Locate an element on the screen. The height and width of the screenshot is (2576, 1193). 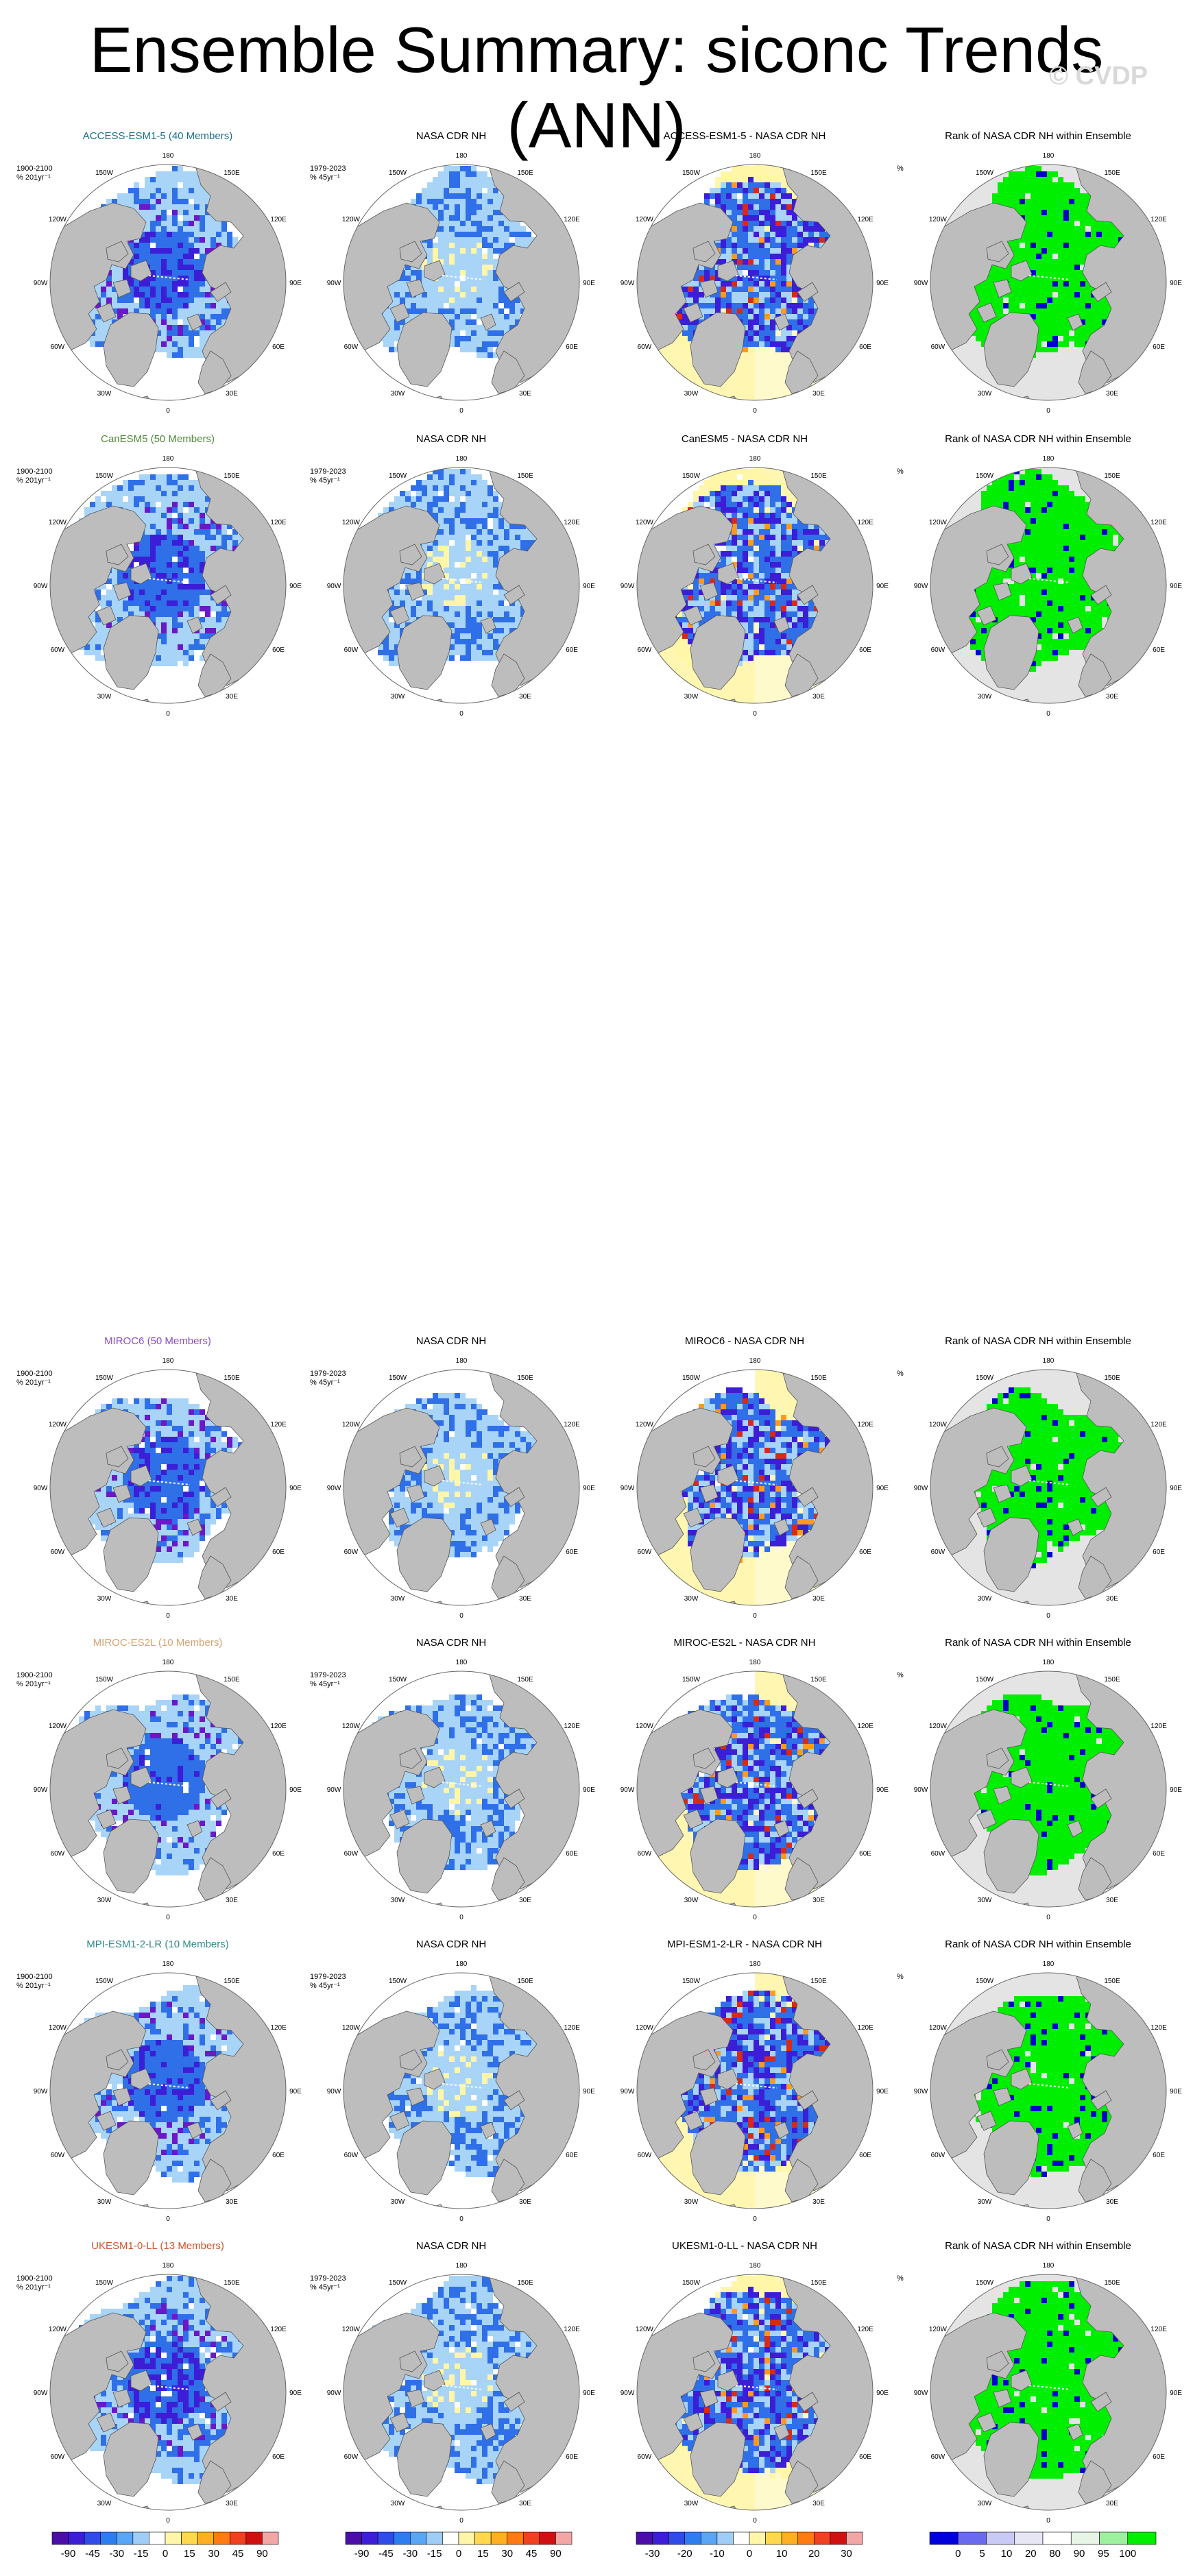
panel-title: UKESM1-0-LL - NASA CDR NH is located at coordinates (745, 2246).